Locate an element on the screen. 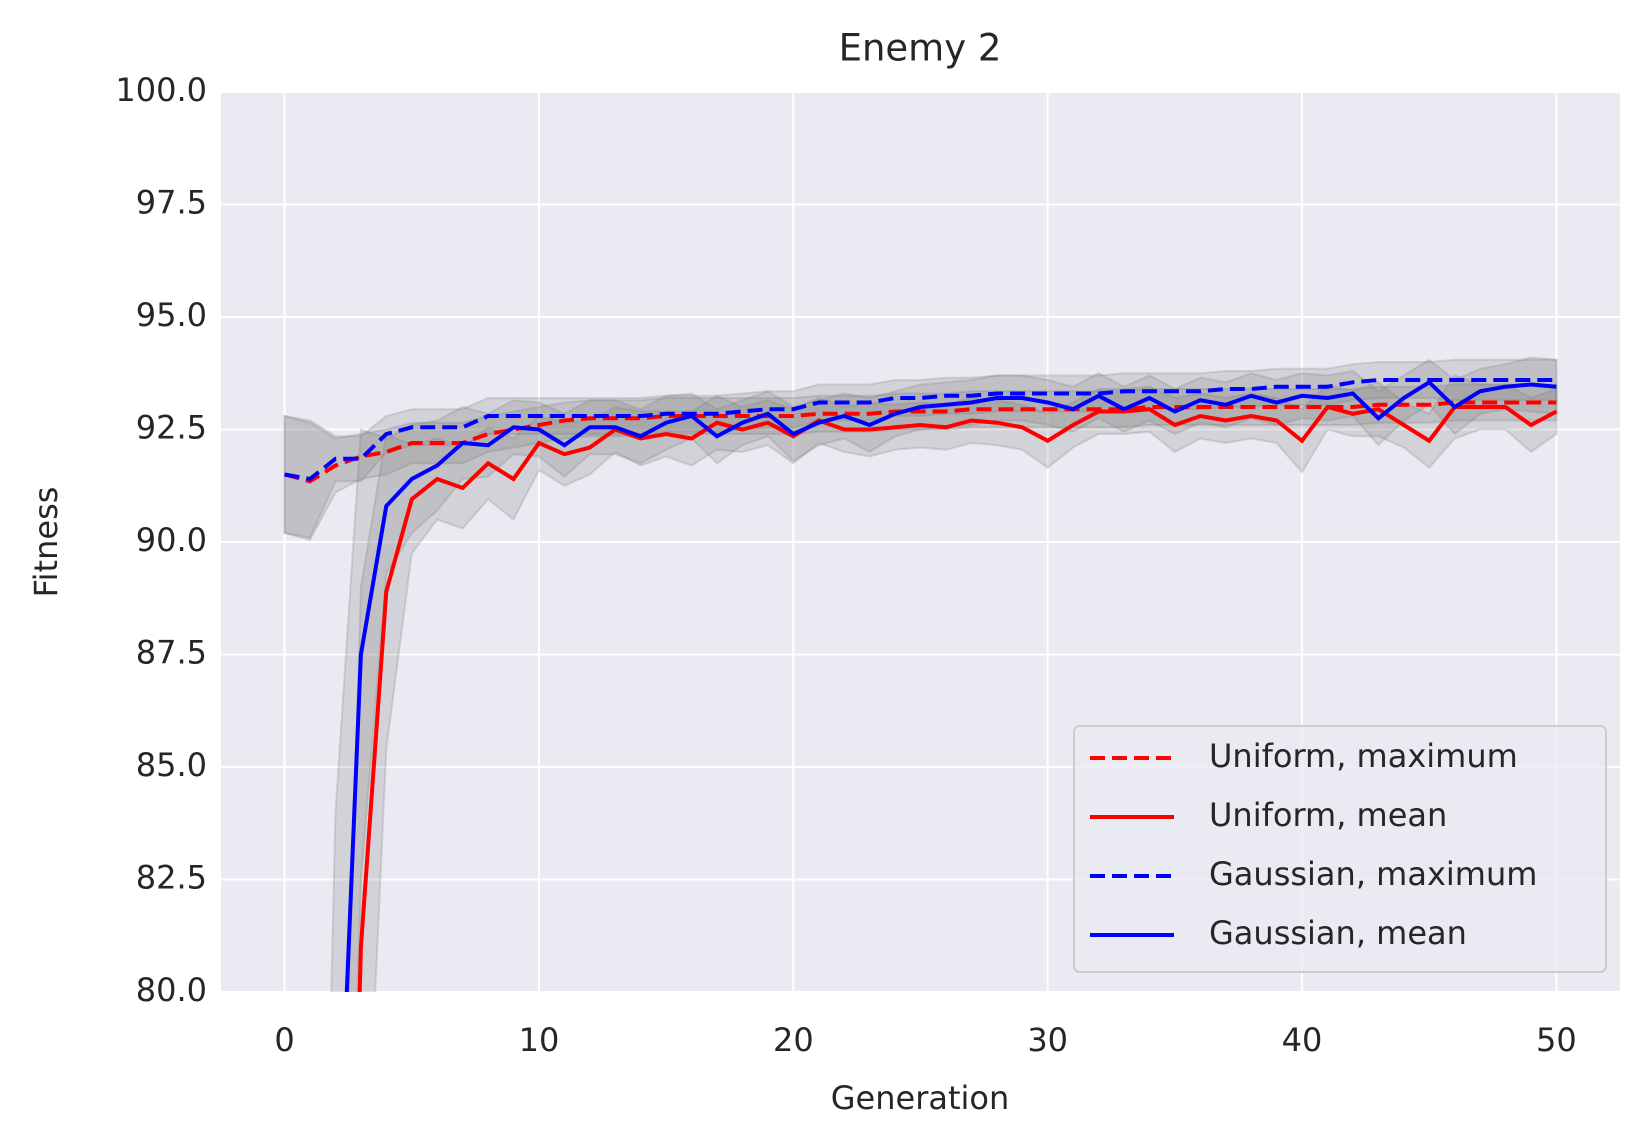  y-tick-label: 80.0 is located at coordinates (171, 990).